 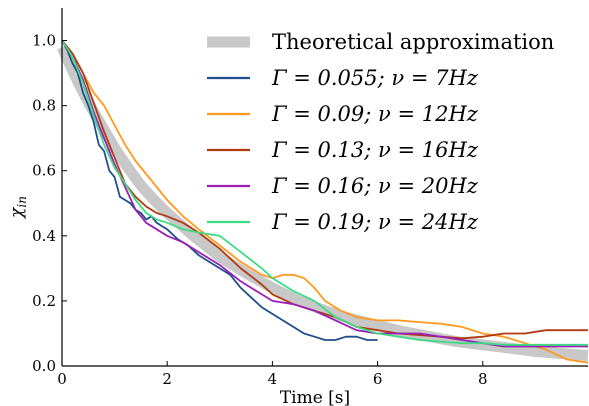 What do you see at coordinates (375, 186) in the screenshot?
I see `legend-label-4: Γ = 0.16; ν = 20Hz` at bounding box center [375, 186].